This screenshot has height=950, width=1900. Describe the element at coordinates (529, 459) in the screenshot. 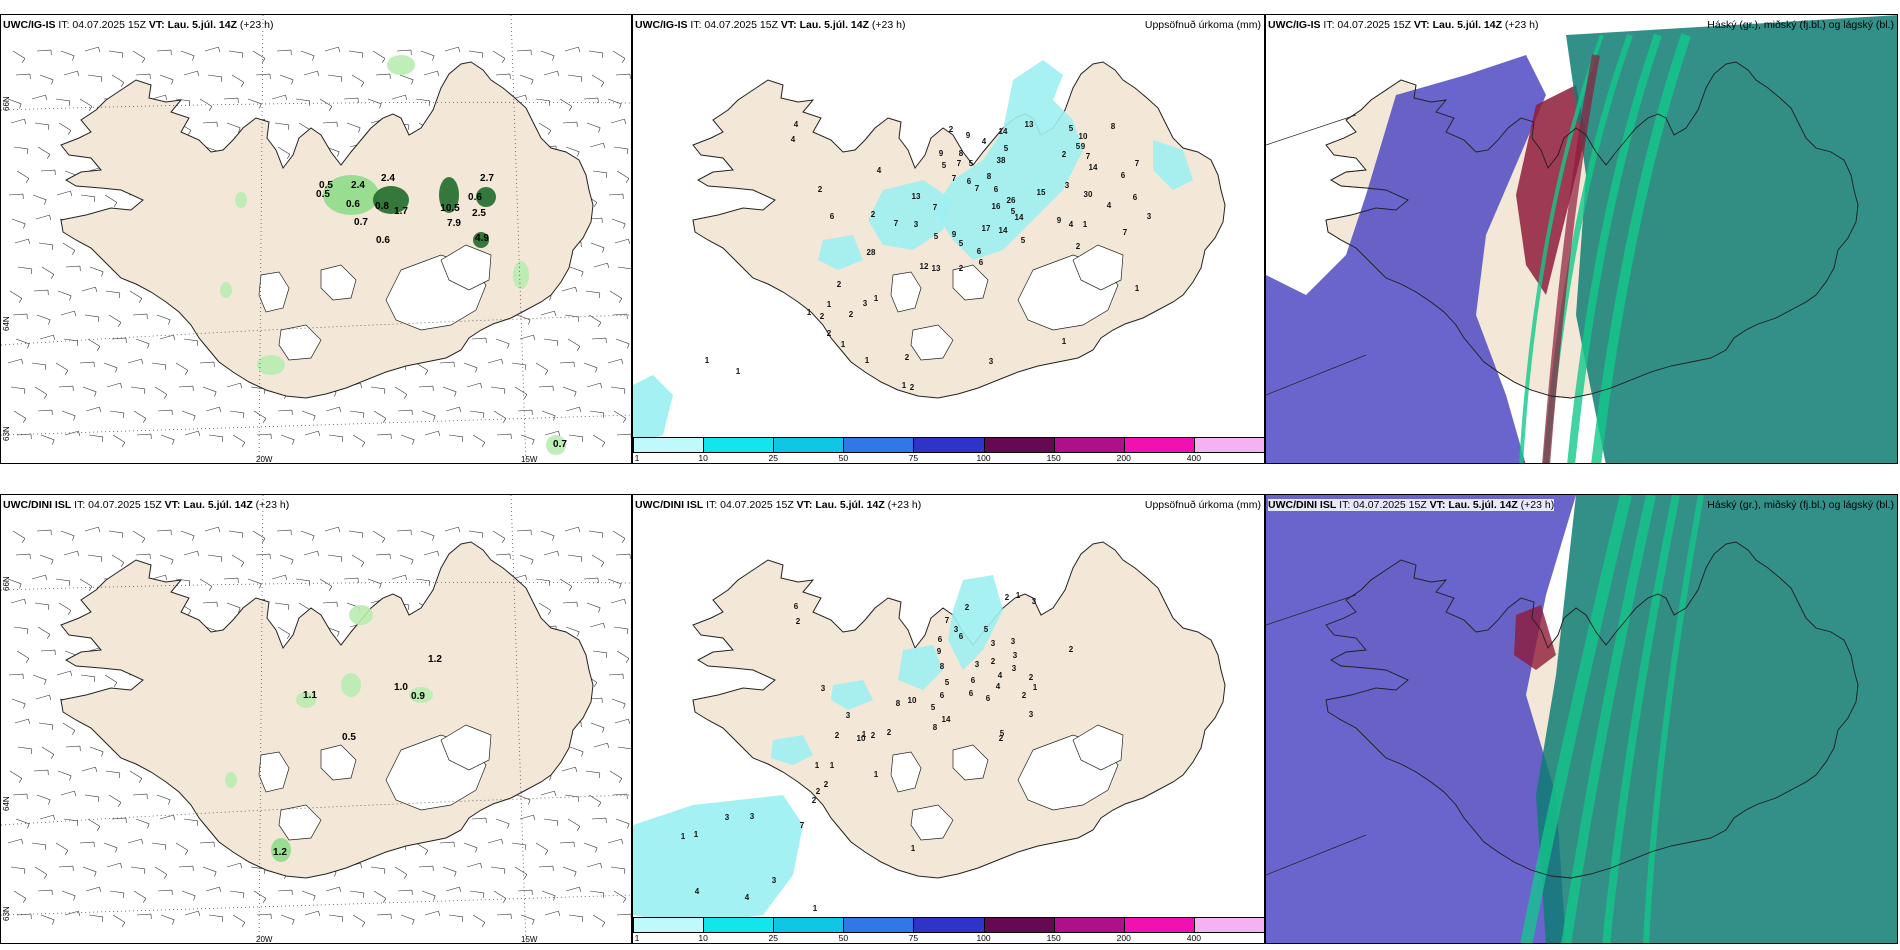

I see `lon-label-15: 15W` at that location.